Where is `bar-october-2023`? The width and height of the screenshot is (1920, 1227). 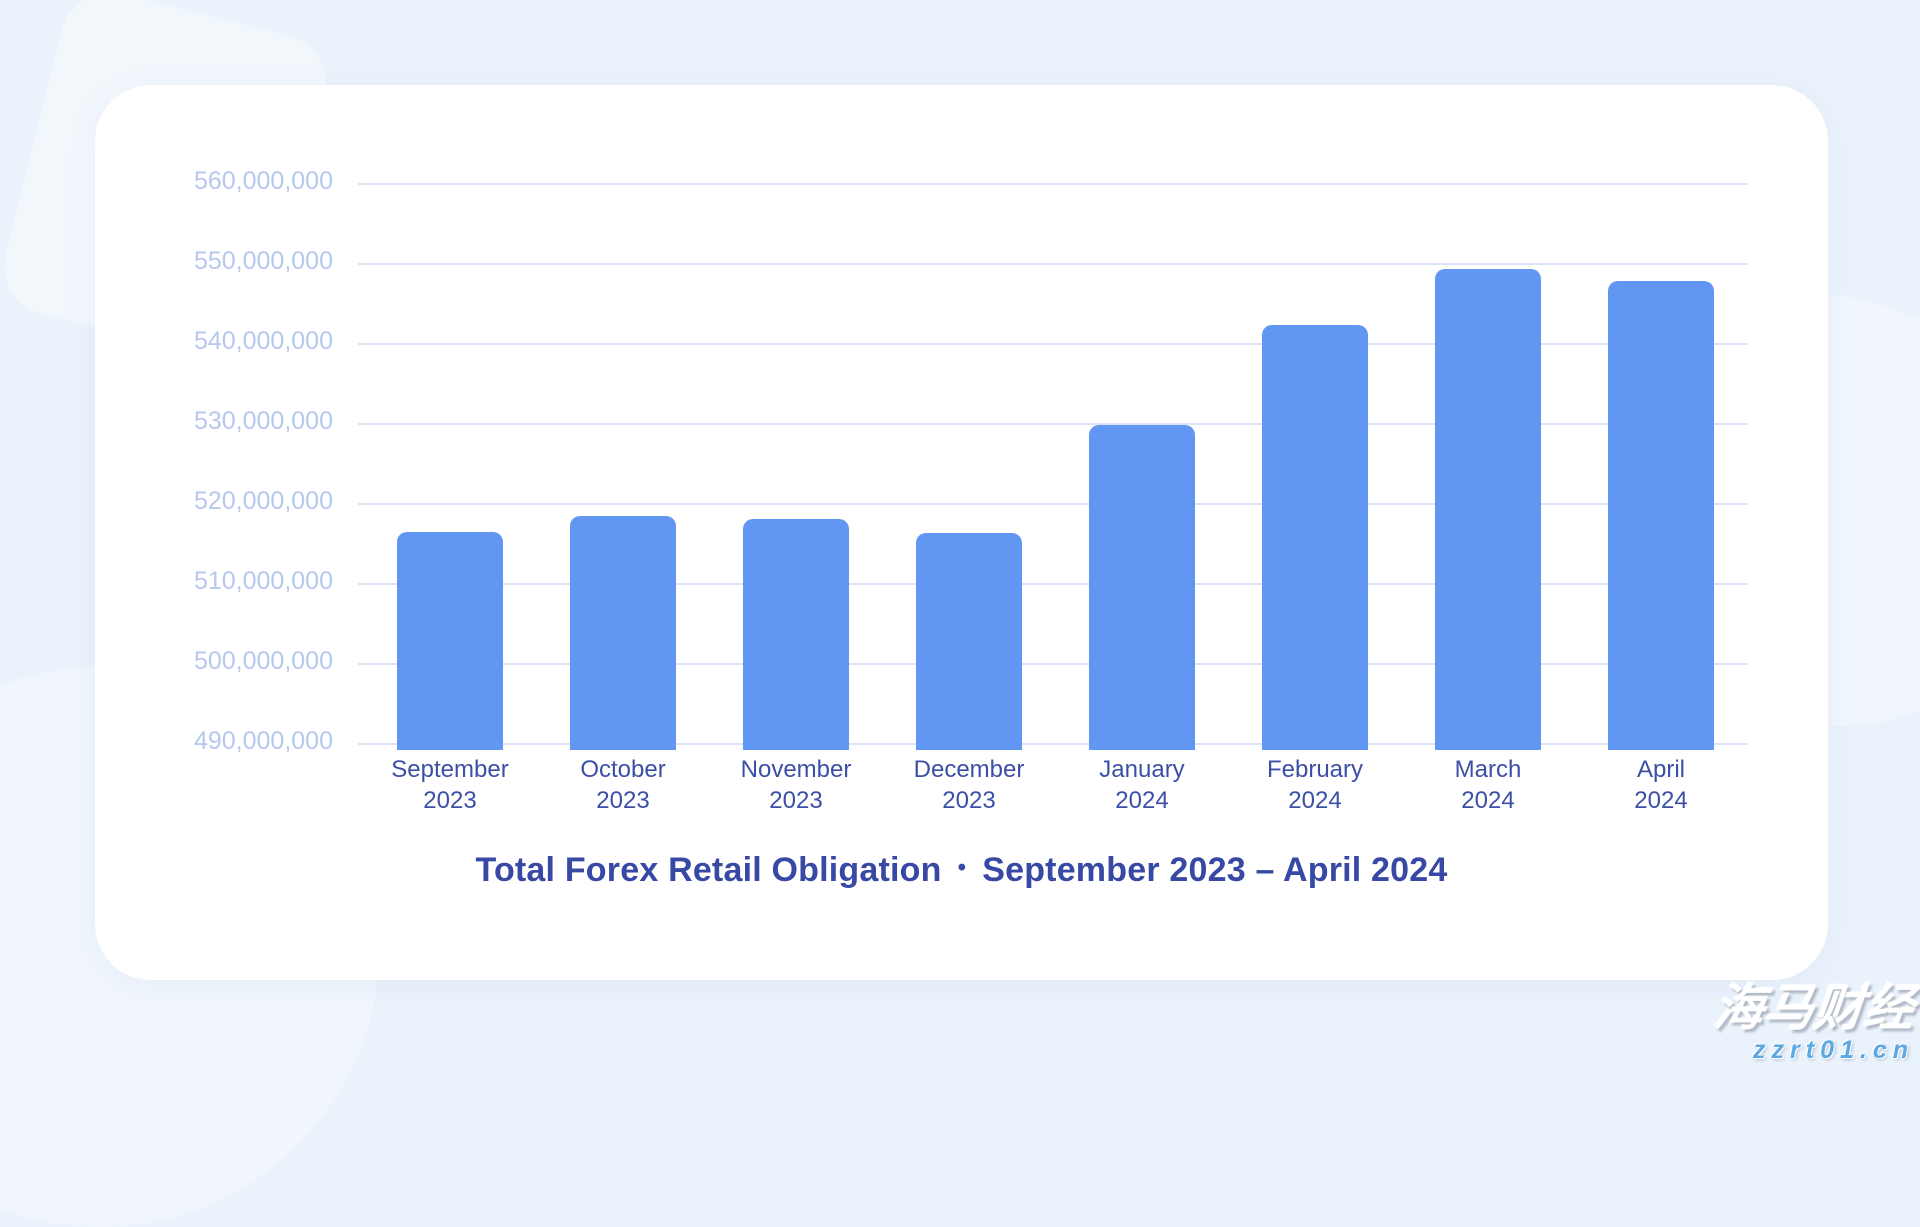 bar-october-2023 is located at coordinates (623, 632).